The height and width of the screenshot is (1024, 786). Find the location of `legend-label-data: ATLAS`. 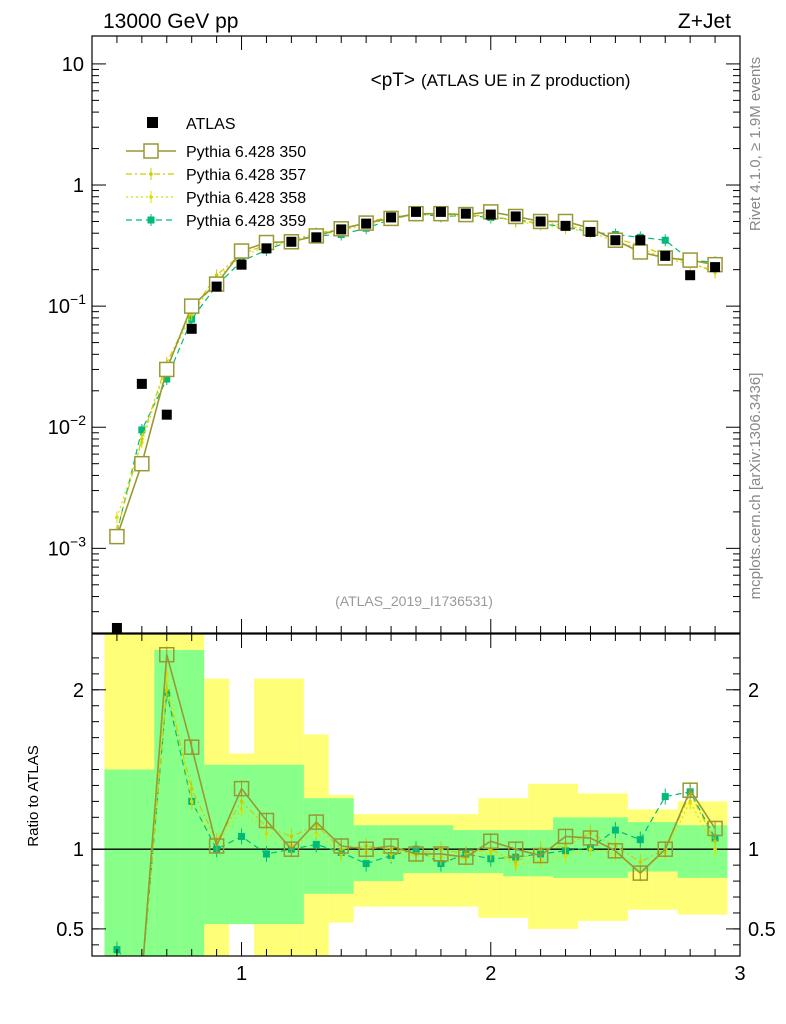

legend-label-data: ATLAS is located at coordinates (211, 124).